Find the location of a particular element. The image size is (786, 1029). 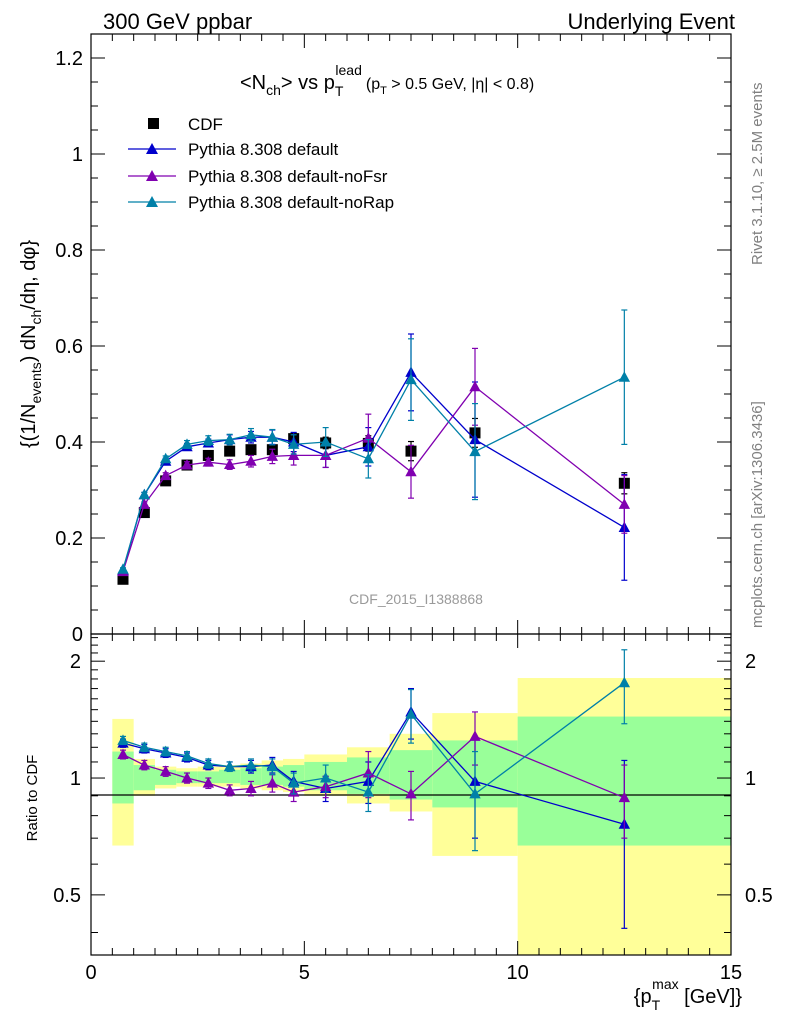

x-tick-label: 10 is located at coordinates (518, 973).